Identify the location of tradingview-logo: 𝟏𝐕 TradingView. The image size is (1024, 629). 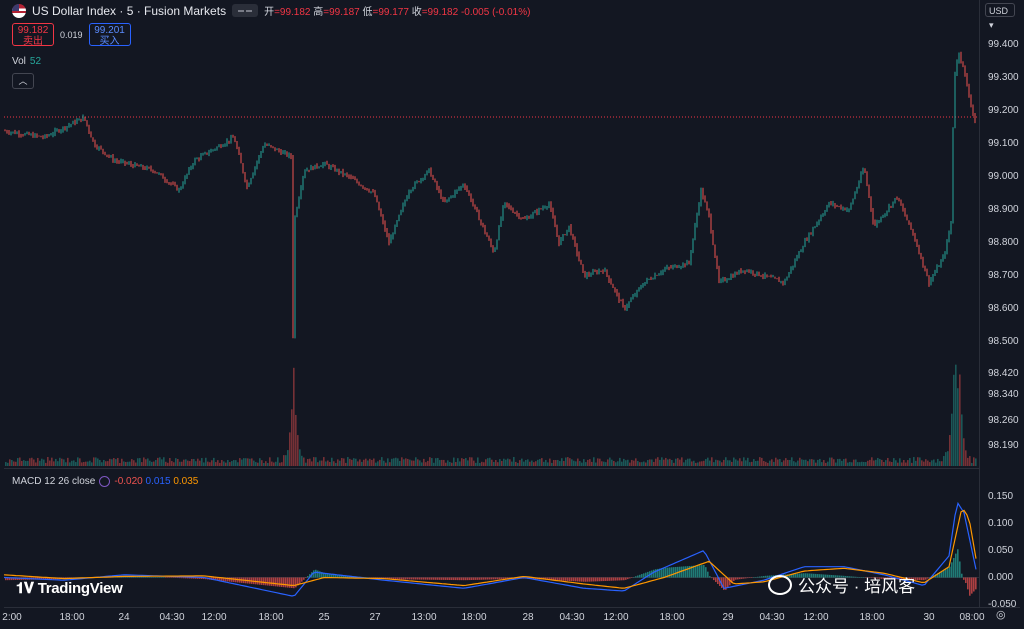
(69, 588).